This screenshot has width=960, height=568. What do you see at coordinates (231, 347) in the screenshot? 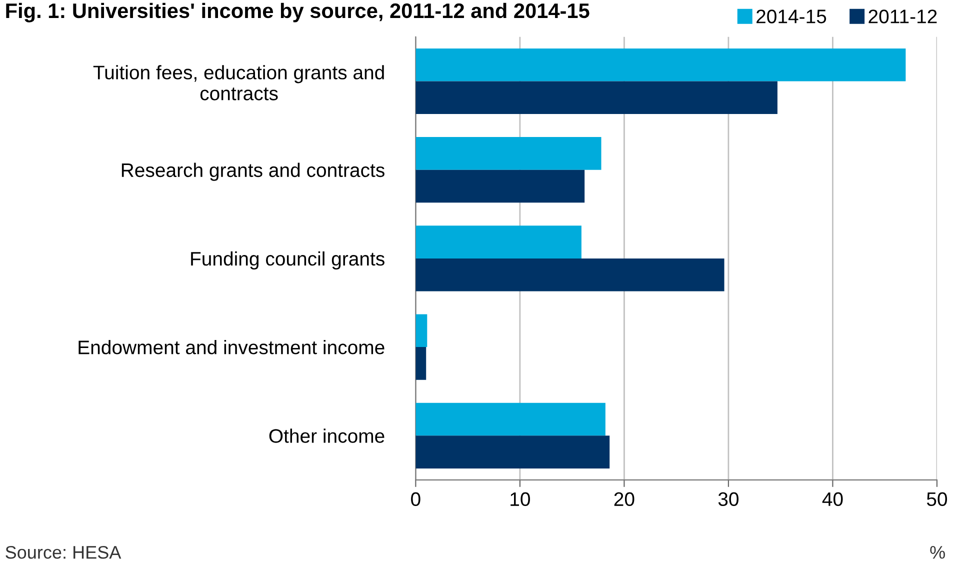
I see `y-tick-label: Endowment and investment income` at bounding box center [231, 347].